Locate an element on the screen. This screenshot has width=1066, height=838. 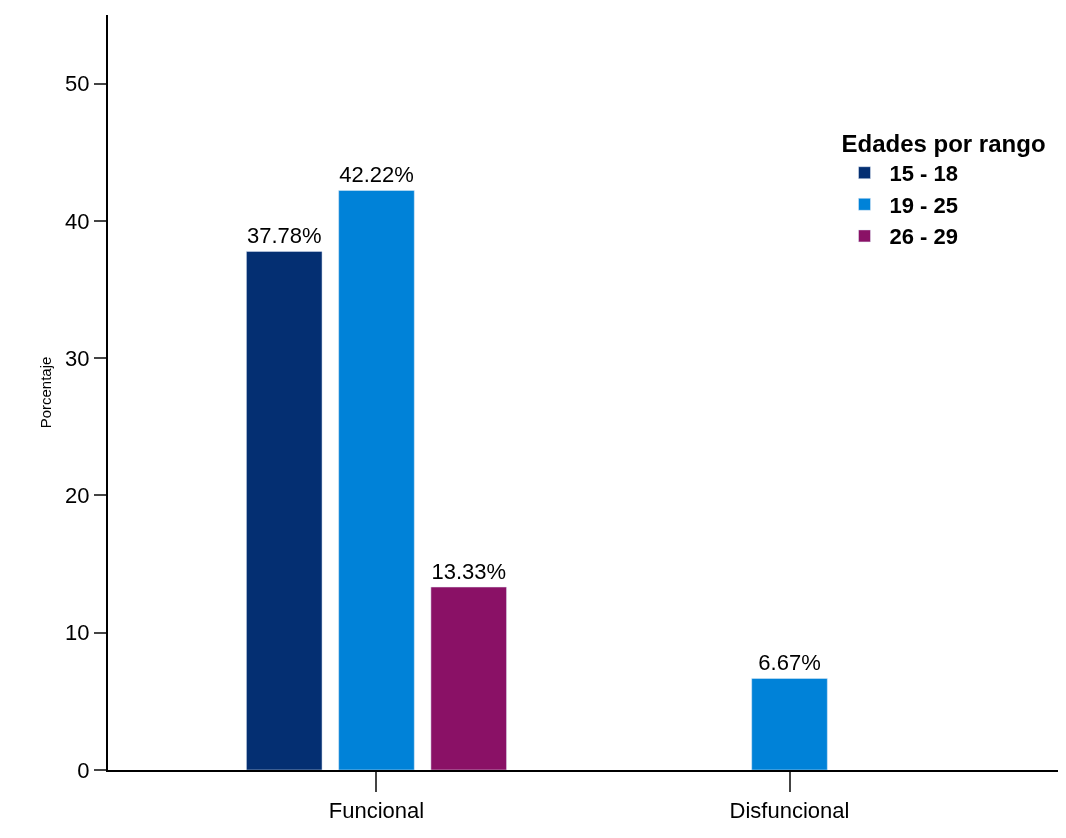
legend-title: Edades por rango is located at coordinates (943, 143).